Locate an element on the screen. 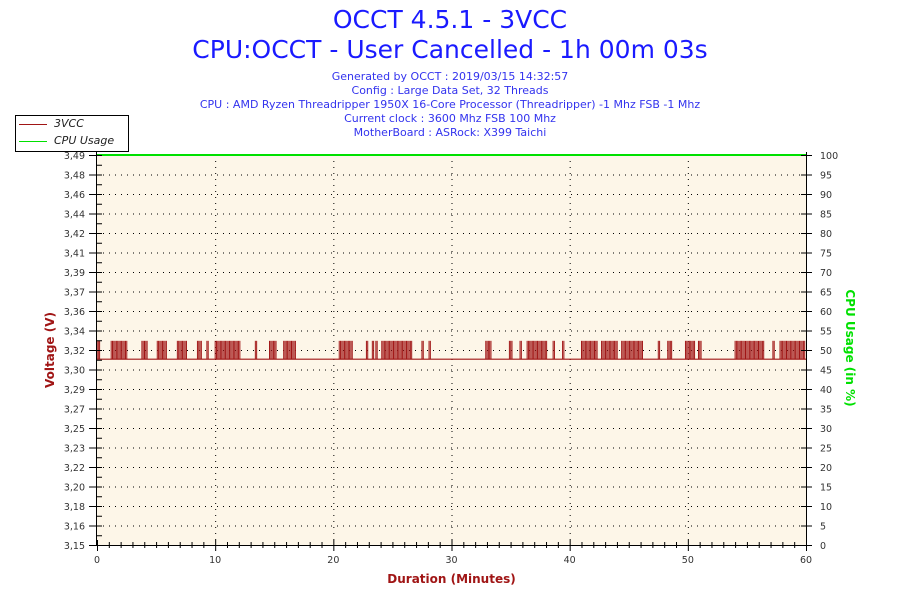 The image size is (900, 600). legend-swatch-3vcc is located at coordinates (33, 124).